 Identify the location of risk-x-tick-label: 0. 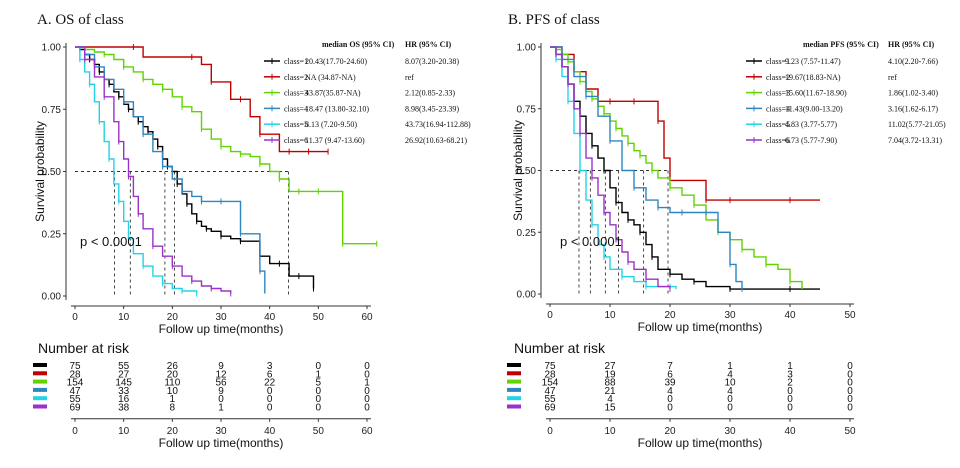
(550, 431).